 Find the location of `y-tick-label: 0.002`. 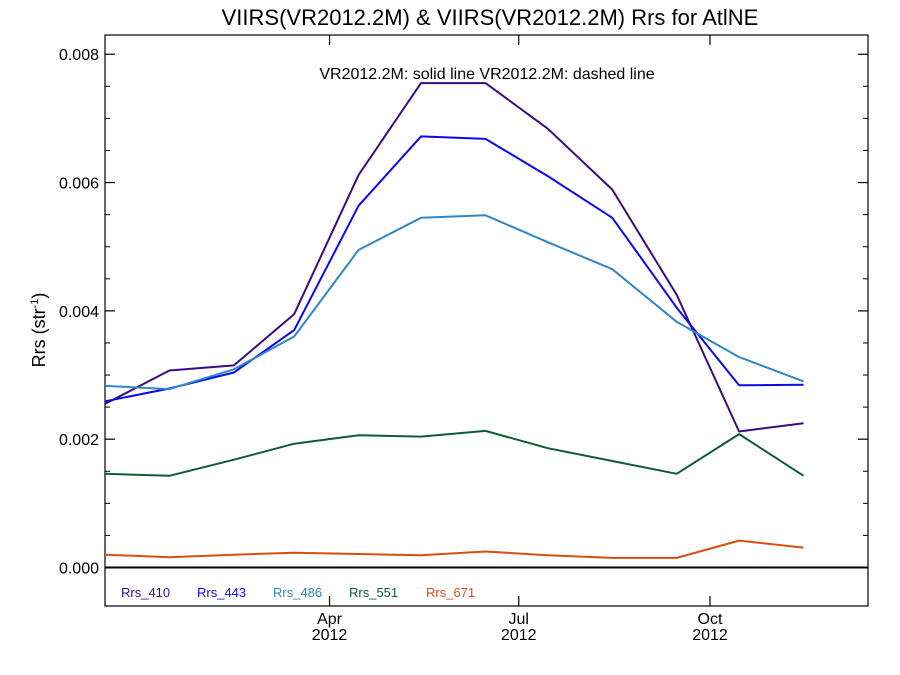

y-tick-label: 0.002 is located at coordinates (79, 440).